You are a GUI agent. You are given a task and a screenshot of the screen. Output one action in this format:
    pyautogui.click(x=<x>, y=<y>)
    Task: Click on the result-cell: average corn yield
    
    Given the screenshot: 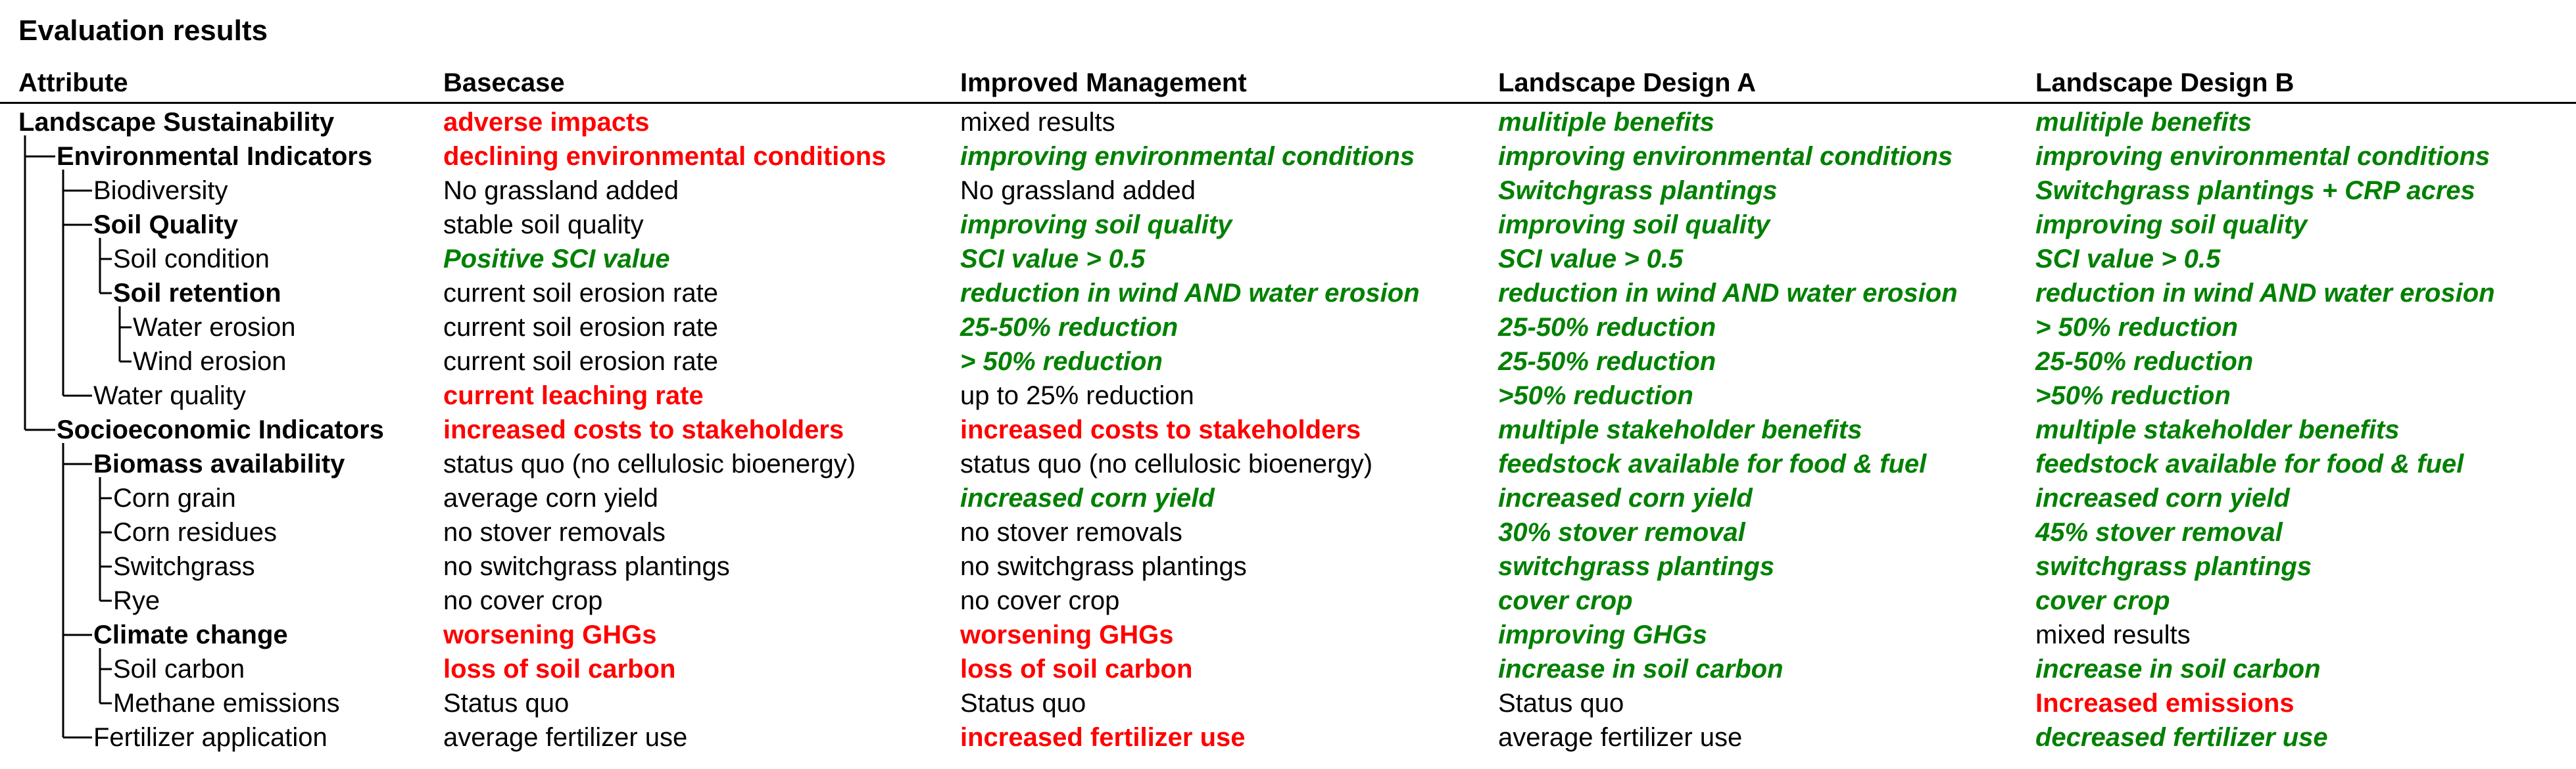 What is the action you would take?
    pyautogui.click(x=550, y=498)
    